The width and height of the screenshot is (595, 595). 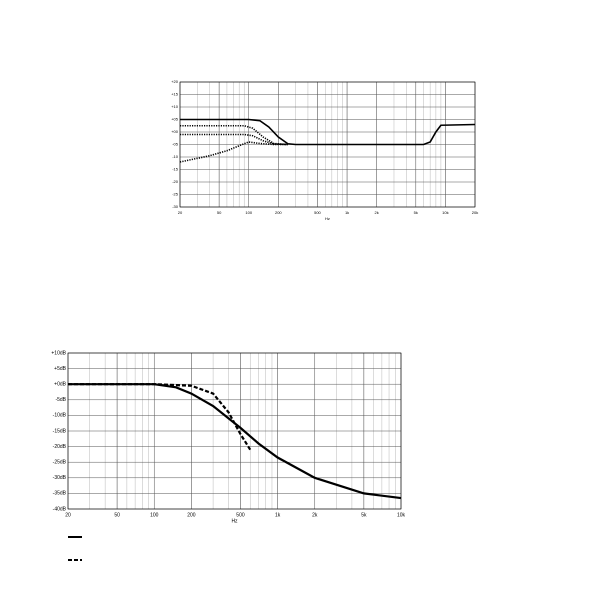 I want to click on y-tick-label: +5dB, so click(x=60, y=369).